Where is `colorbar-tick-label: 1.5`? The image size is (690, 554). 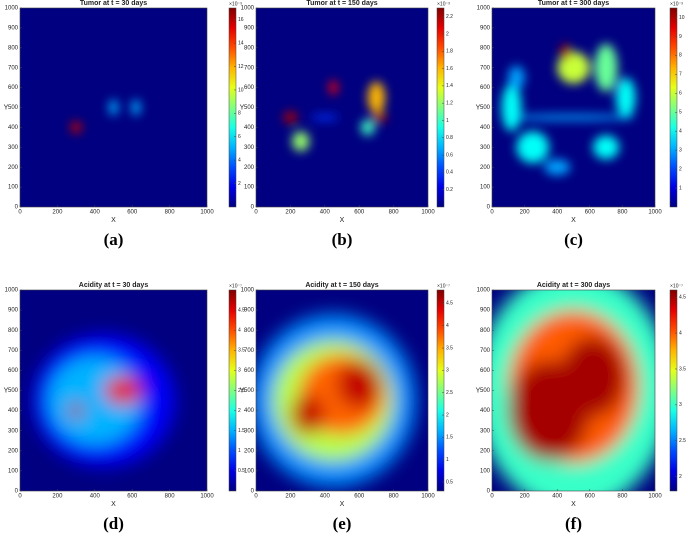 colorbar-tick-label: 1.5 is located at coordinates (241, 431).